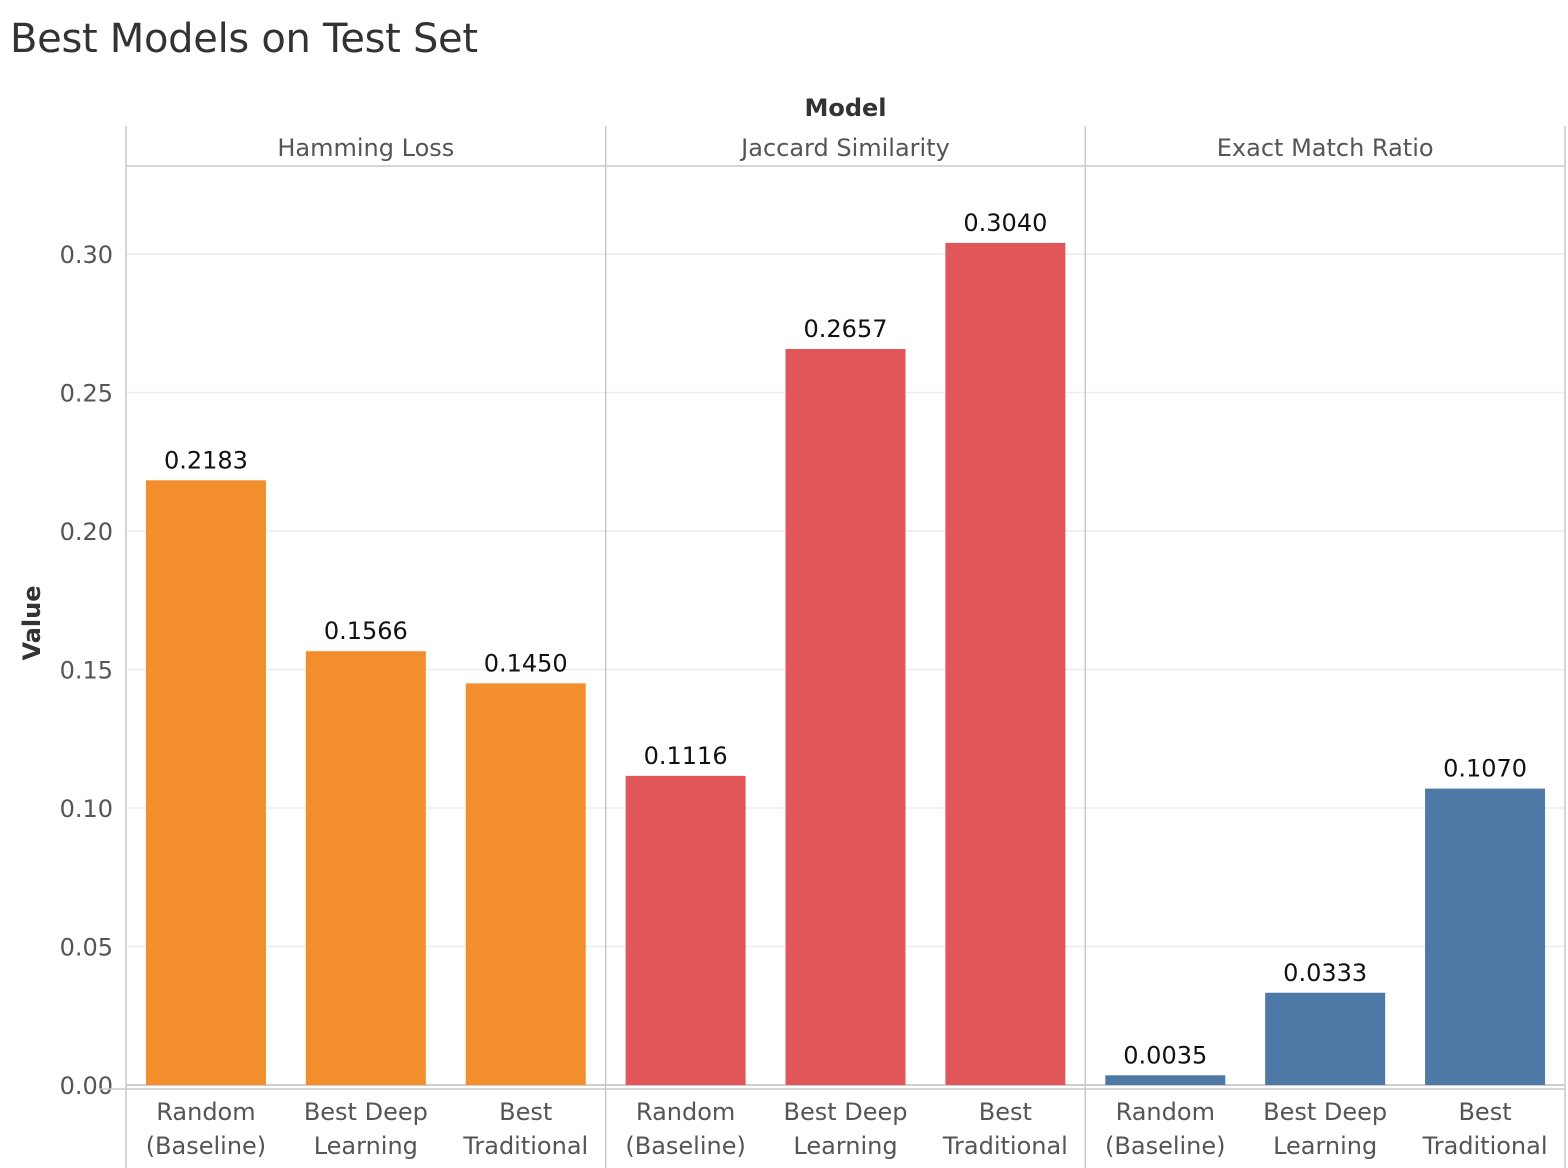  What do you see at coordinates (244, 39) in the screenshot?
I see `chart-title: Best Models on Test Set` at bounding box center [244, 39].